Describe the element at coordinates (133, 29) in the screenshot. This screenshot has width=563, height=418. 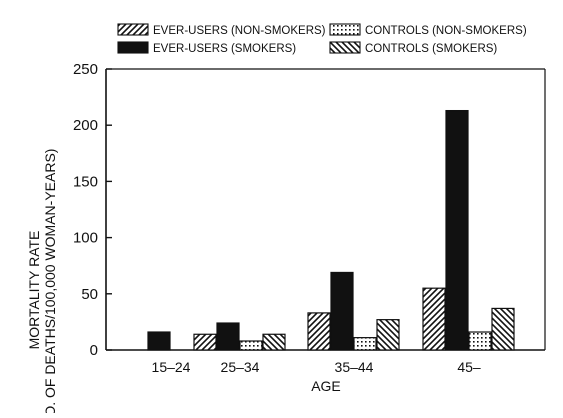
I see `legend-swatch-ever-users-non-smokers` at that location.